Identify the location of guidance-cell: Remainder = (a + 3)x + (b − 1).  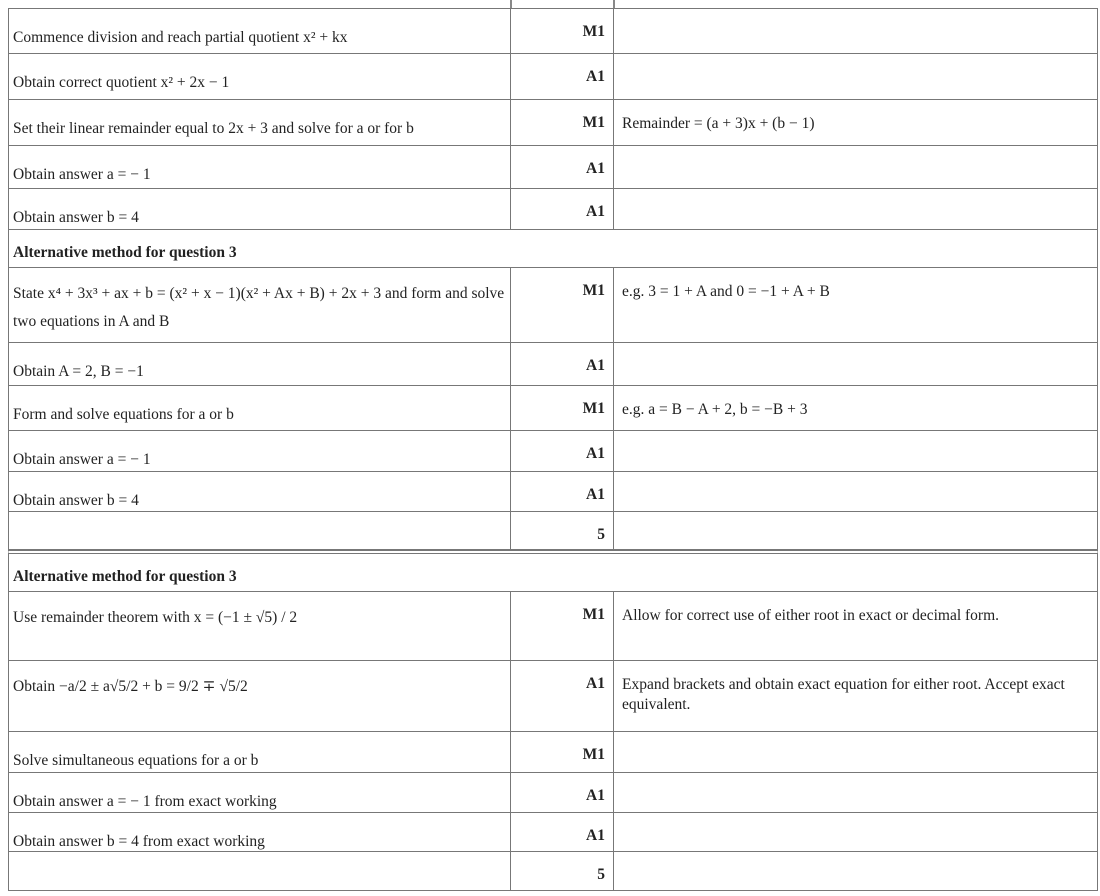
(718, 123).